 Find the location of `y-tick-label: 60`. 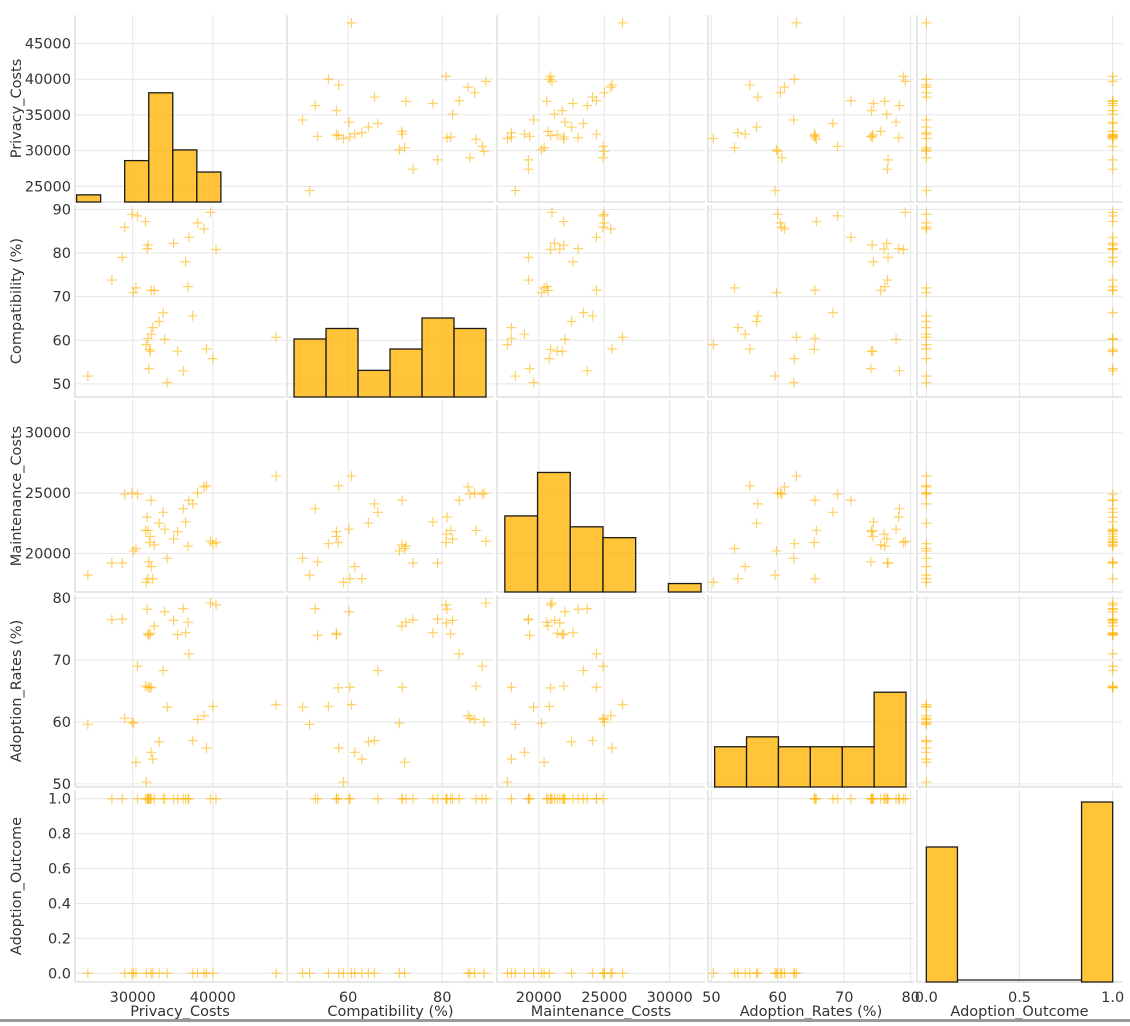

y-tick-label: 60 is located at coordinates (62, 341).